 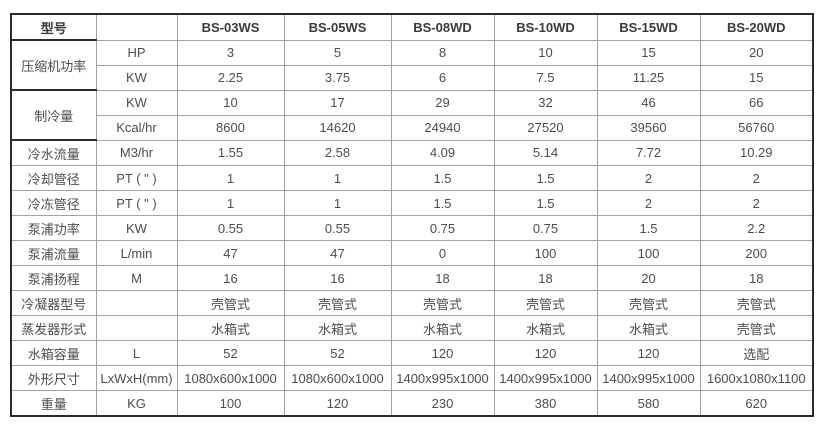 I want to click on unit-cell: L, so click(x=136, y=353).